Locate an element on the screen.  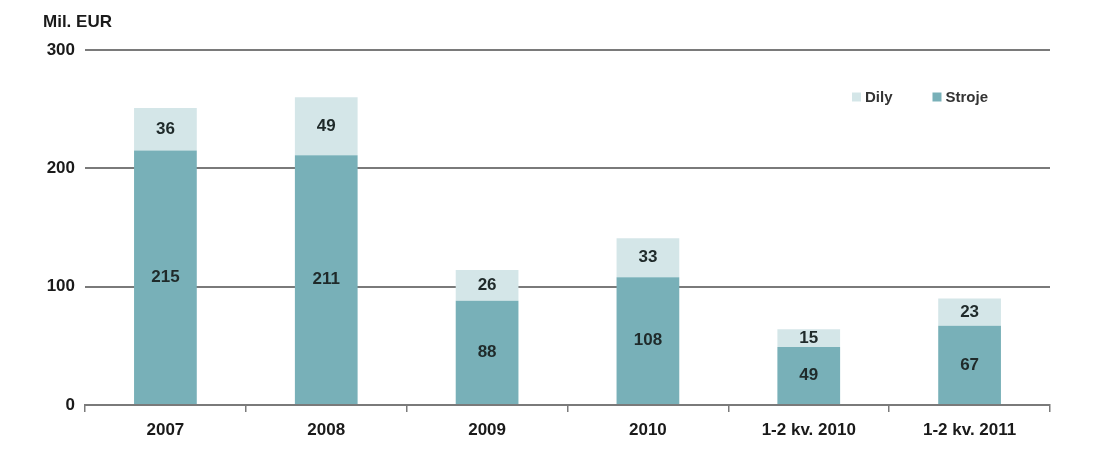
y-tick-label: 100 is located at coordinates (60, 286).